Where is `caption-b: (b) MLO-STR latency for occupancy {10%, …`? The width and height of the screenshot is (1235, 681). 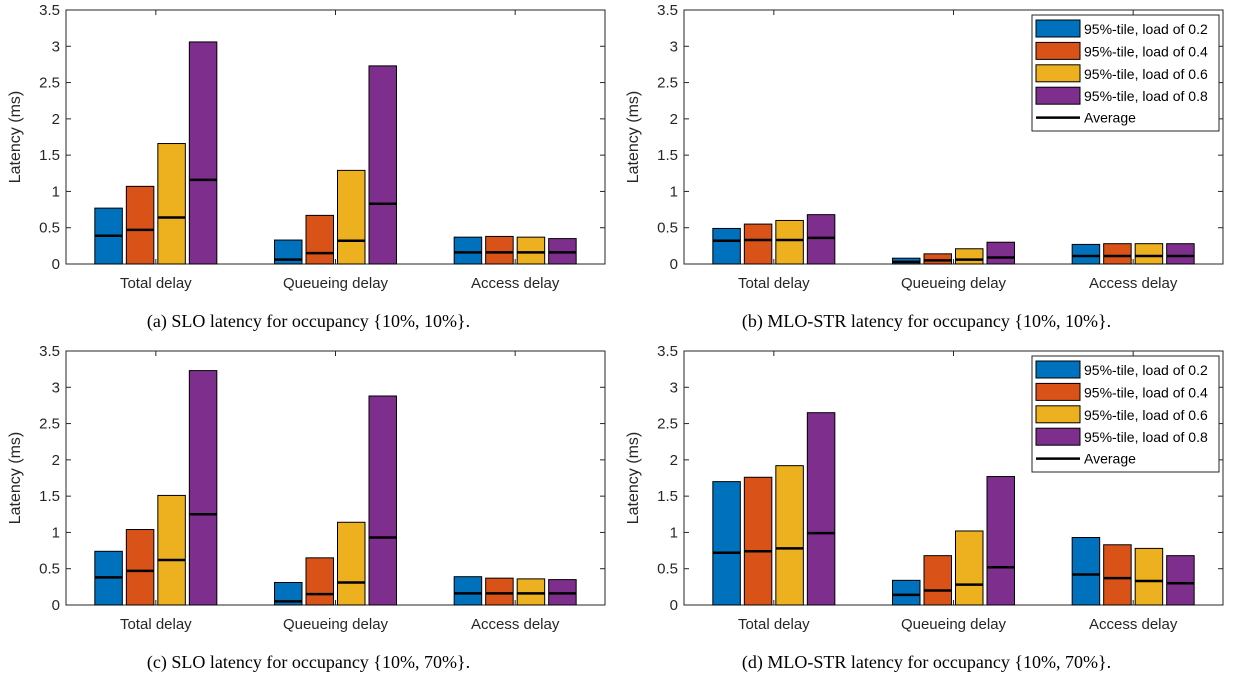
caption-b: (b) MLO-STR latency for occupancy {10%, … is located at coordinates (926, 321).